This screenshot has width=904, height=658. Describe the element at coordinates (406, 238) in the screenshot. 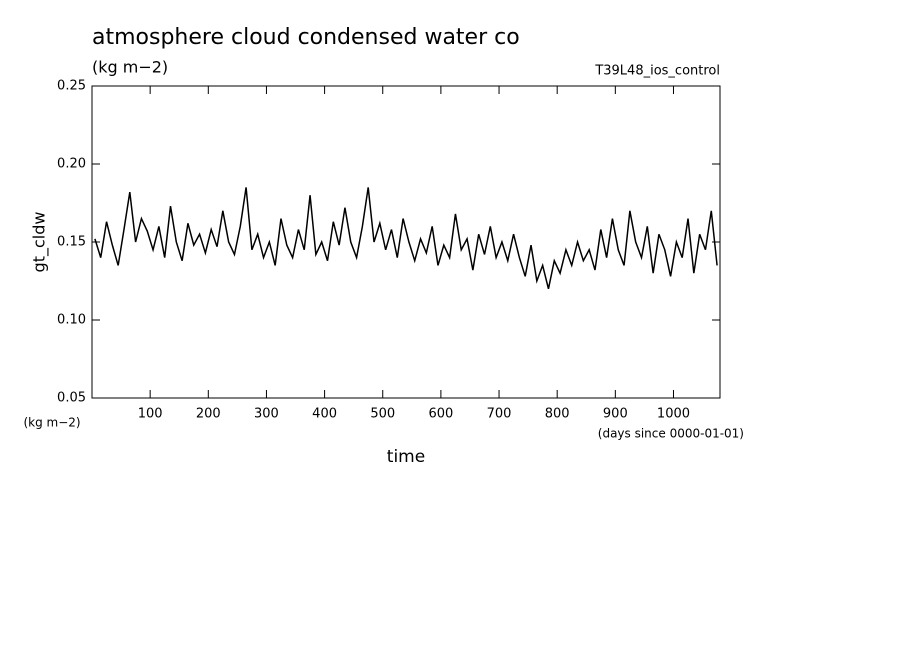

I see `data-line` at that location.